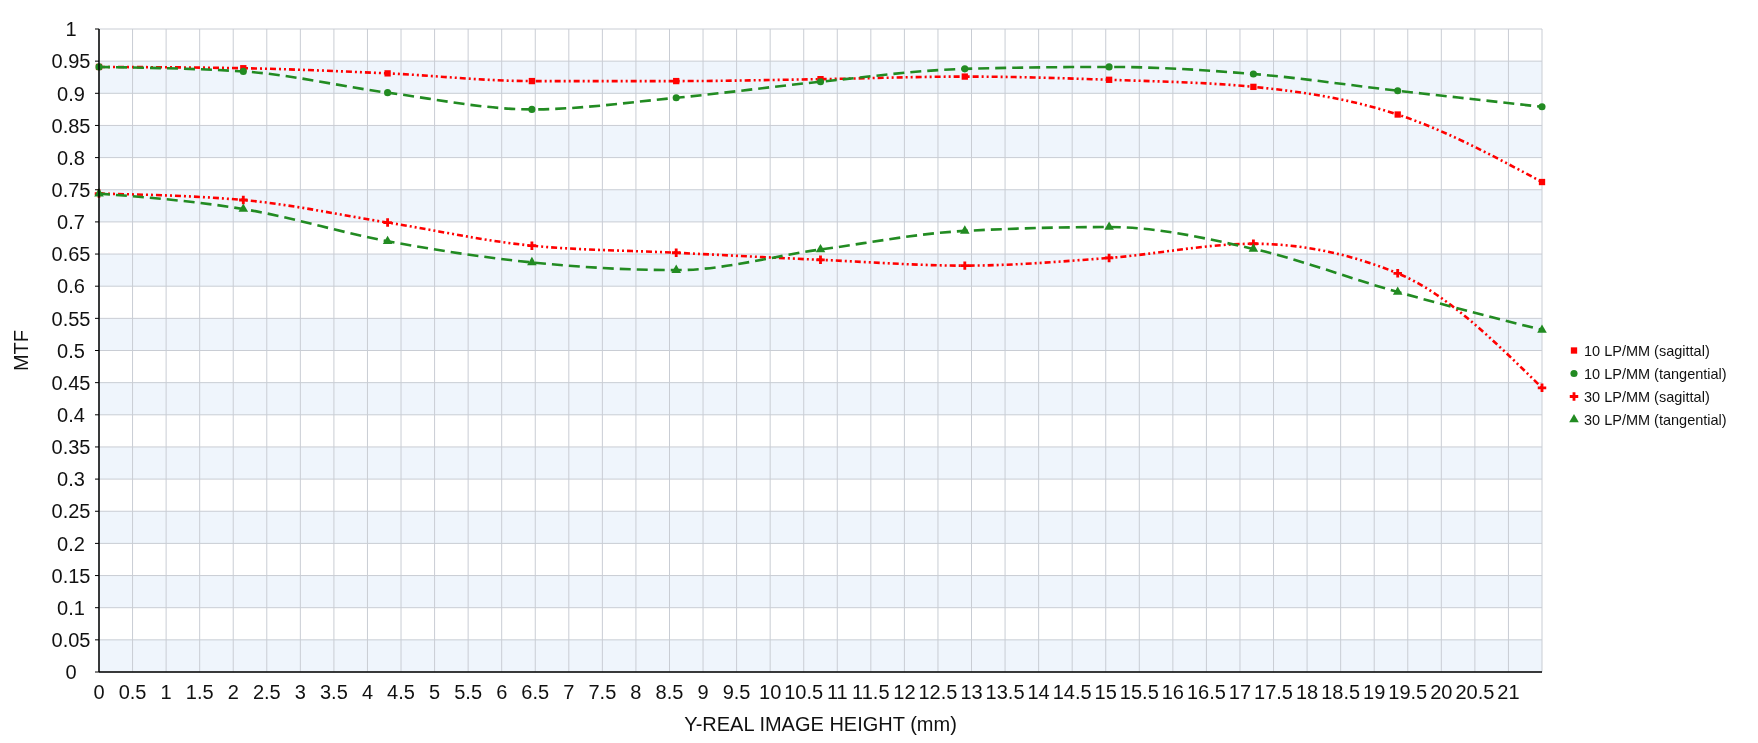 The image size is (1758, 743). What do you see at coordinates (837, 692) in the screenshot?
I see `x-tick-label: 11` at bounding box center [837, 692].